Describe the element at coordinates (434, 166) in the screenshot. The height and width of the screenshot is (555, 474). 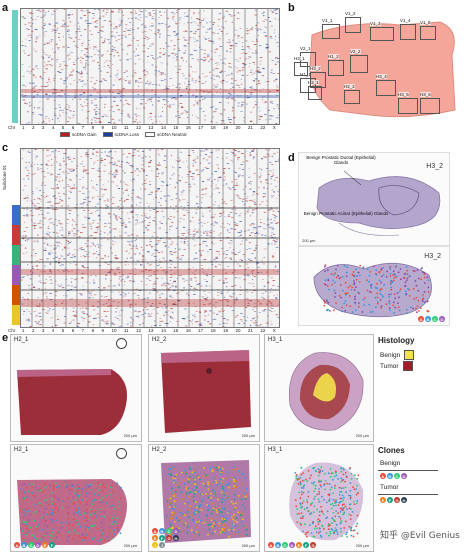
I see `d-top-label: H3_2` at that location.